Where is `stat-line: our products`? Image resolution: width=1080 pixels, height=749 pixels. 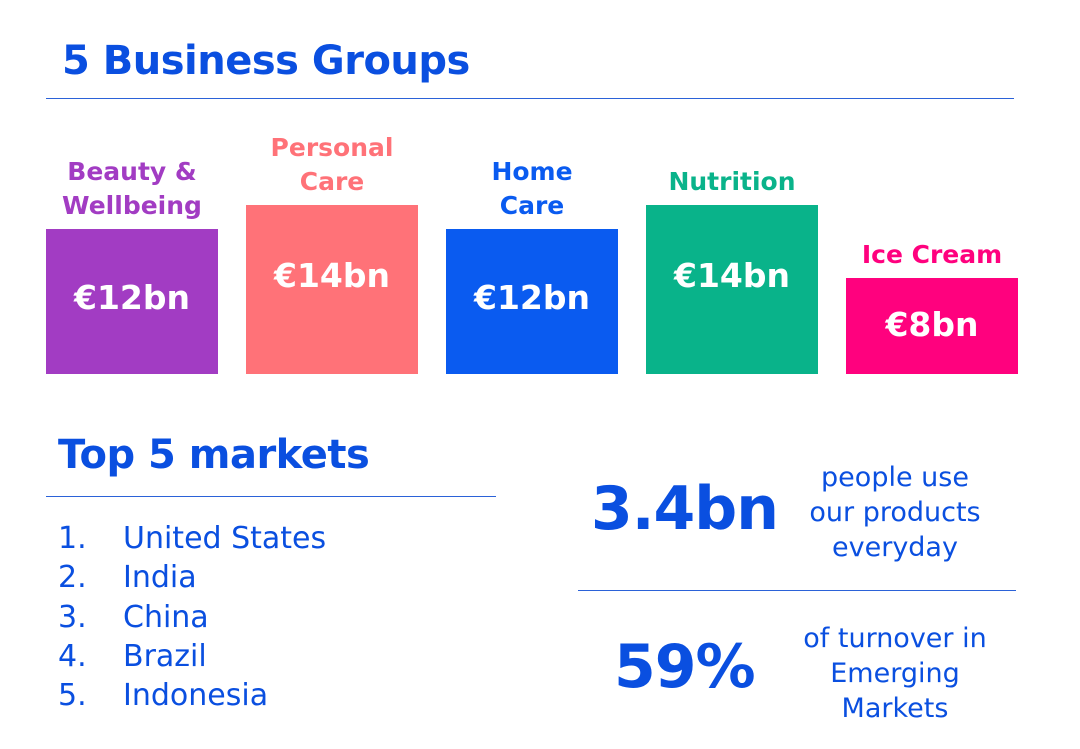
stat-line: our products is located at coordinates (895, 512).